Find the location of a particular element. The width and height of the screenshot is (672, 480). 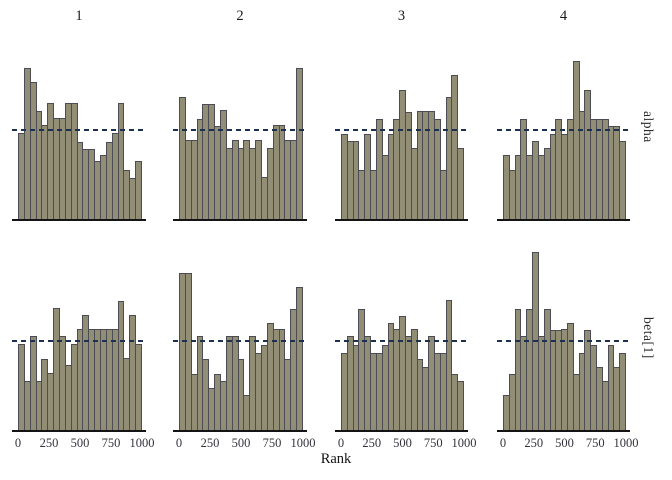

facet-panel-beta[1]-chain-2: 0 250 500 750 1000 is located at coordinates (244, 347).